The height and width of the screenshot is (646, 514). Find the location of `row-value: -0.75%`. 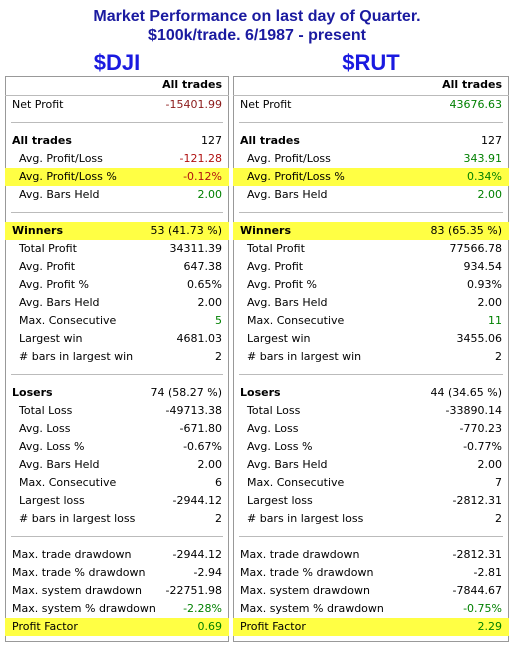

row-value: -0.75% is located at coordinates (482, 608).